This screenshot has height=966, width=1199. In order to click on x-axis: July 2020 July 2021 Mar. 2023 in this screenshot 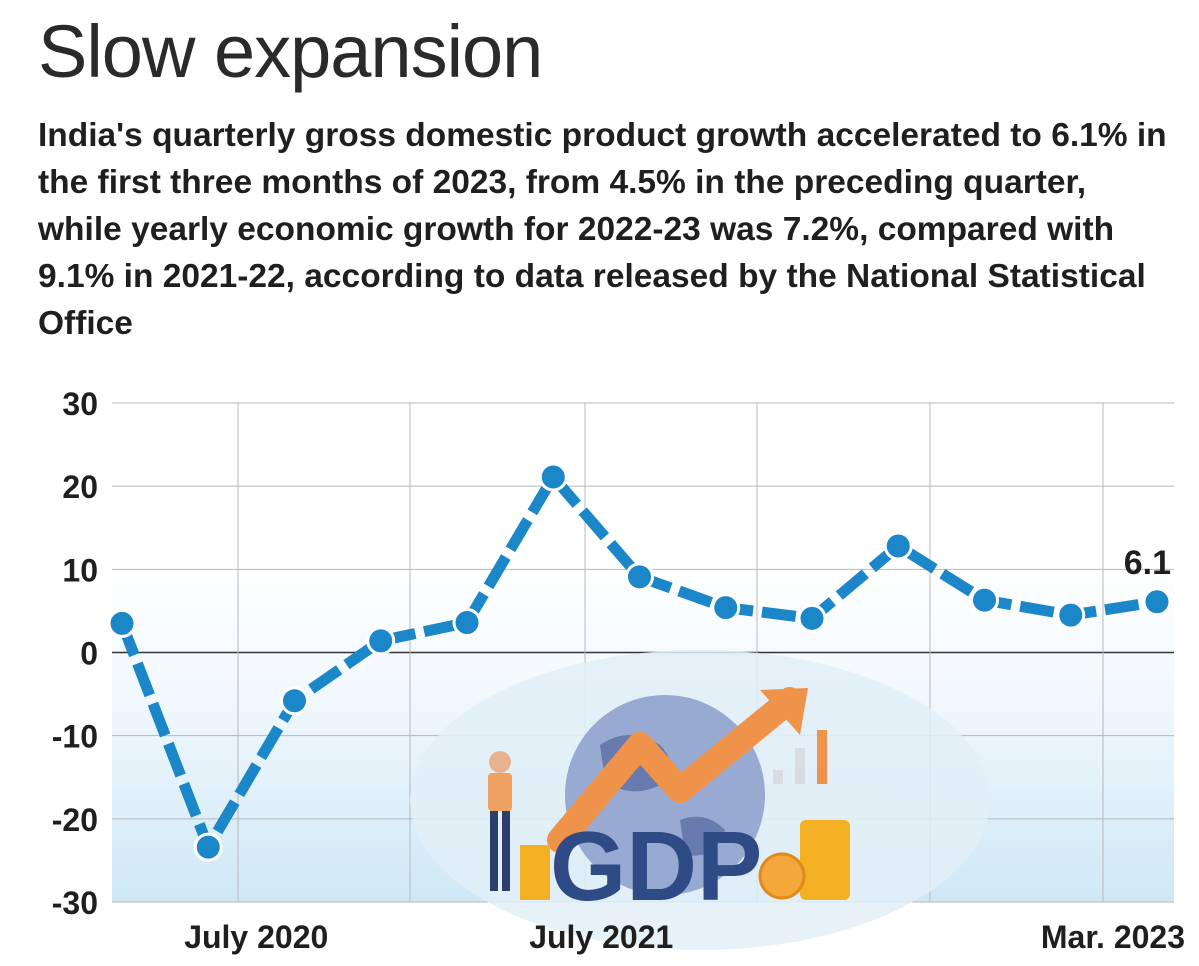, I will do `click(684, 937)`.